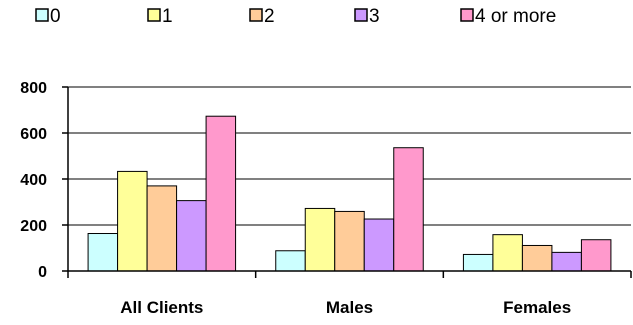 Image resolution: width=633 pixels, height=325 pixels. Describe the element at coordinates (161, 307) in the screenshot. I see `x-category-label: All Clients` at that location.